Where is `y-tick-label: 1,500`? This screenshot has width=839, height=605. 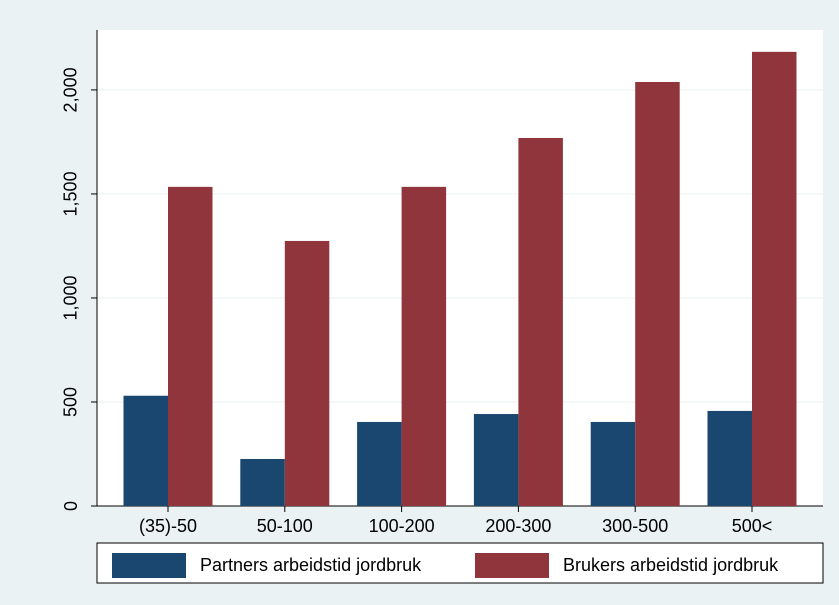 y-tick-label: 1,500 is located at coordinates (71, 193).